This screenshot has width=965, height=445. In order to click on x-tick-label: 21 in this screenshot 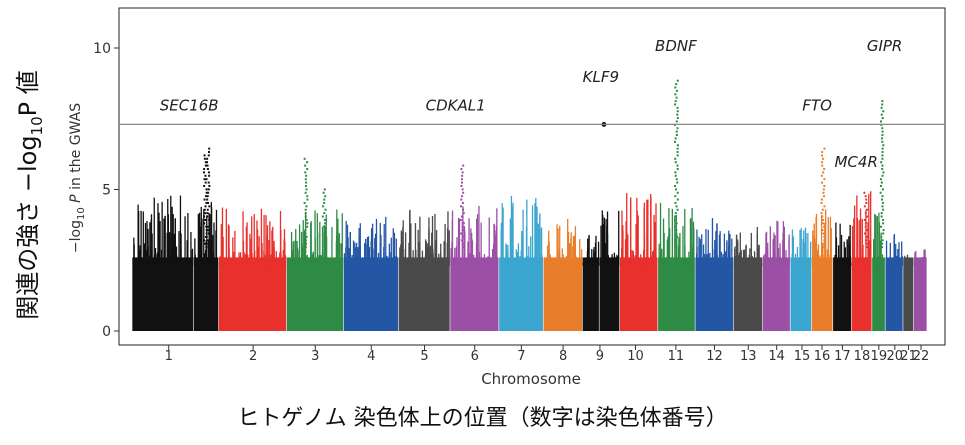, I will do `click(908, 356)`.